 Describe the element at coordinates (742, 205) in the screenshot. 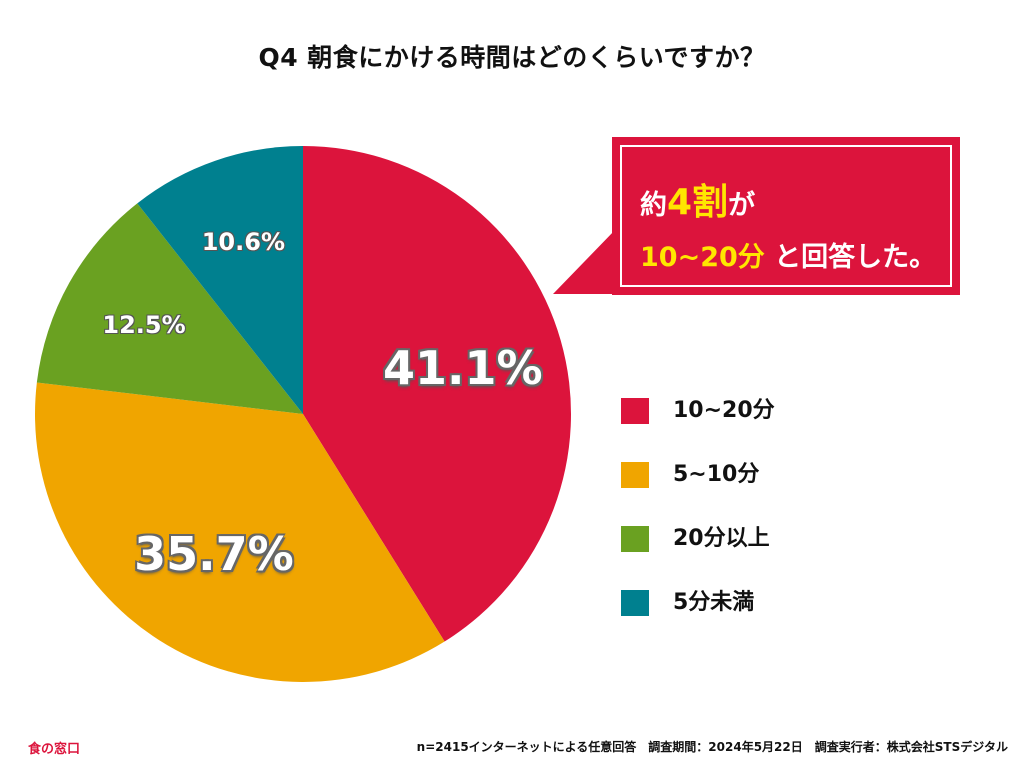

I see `callout-text-ga: が` at that location.